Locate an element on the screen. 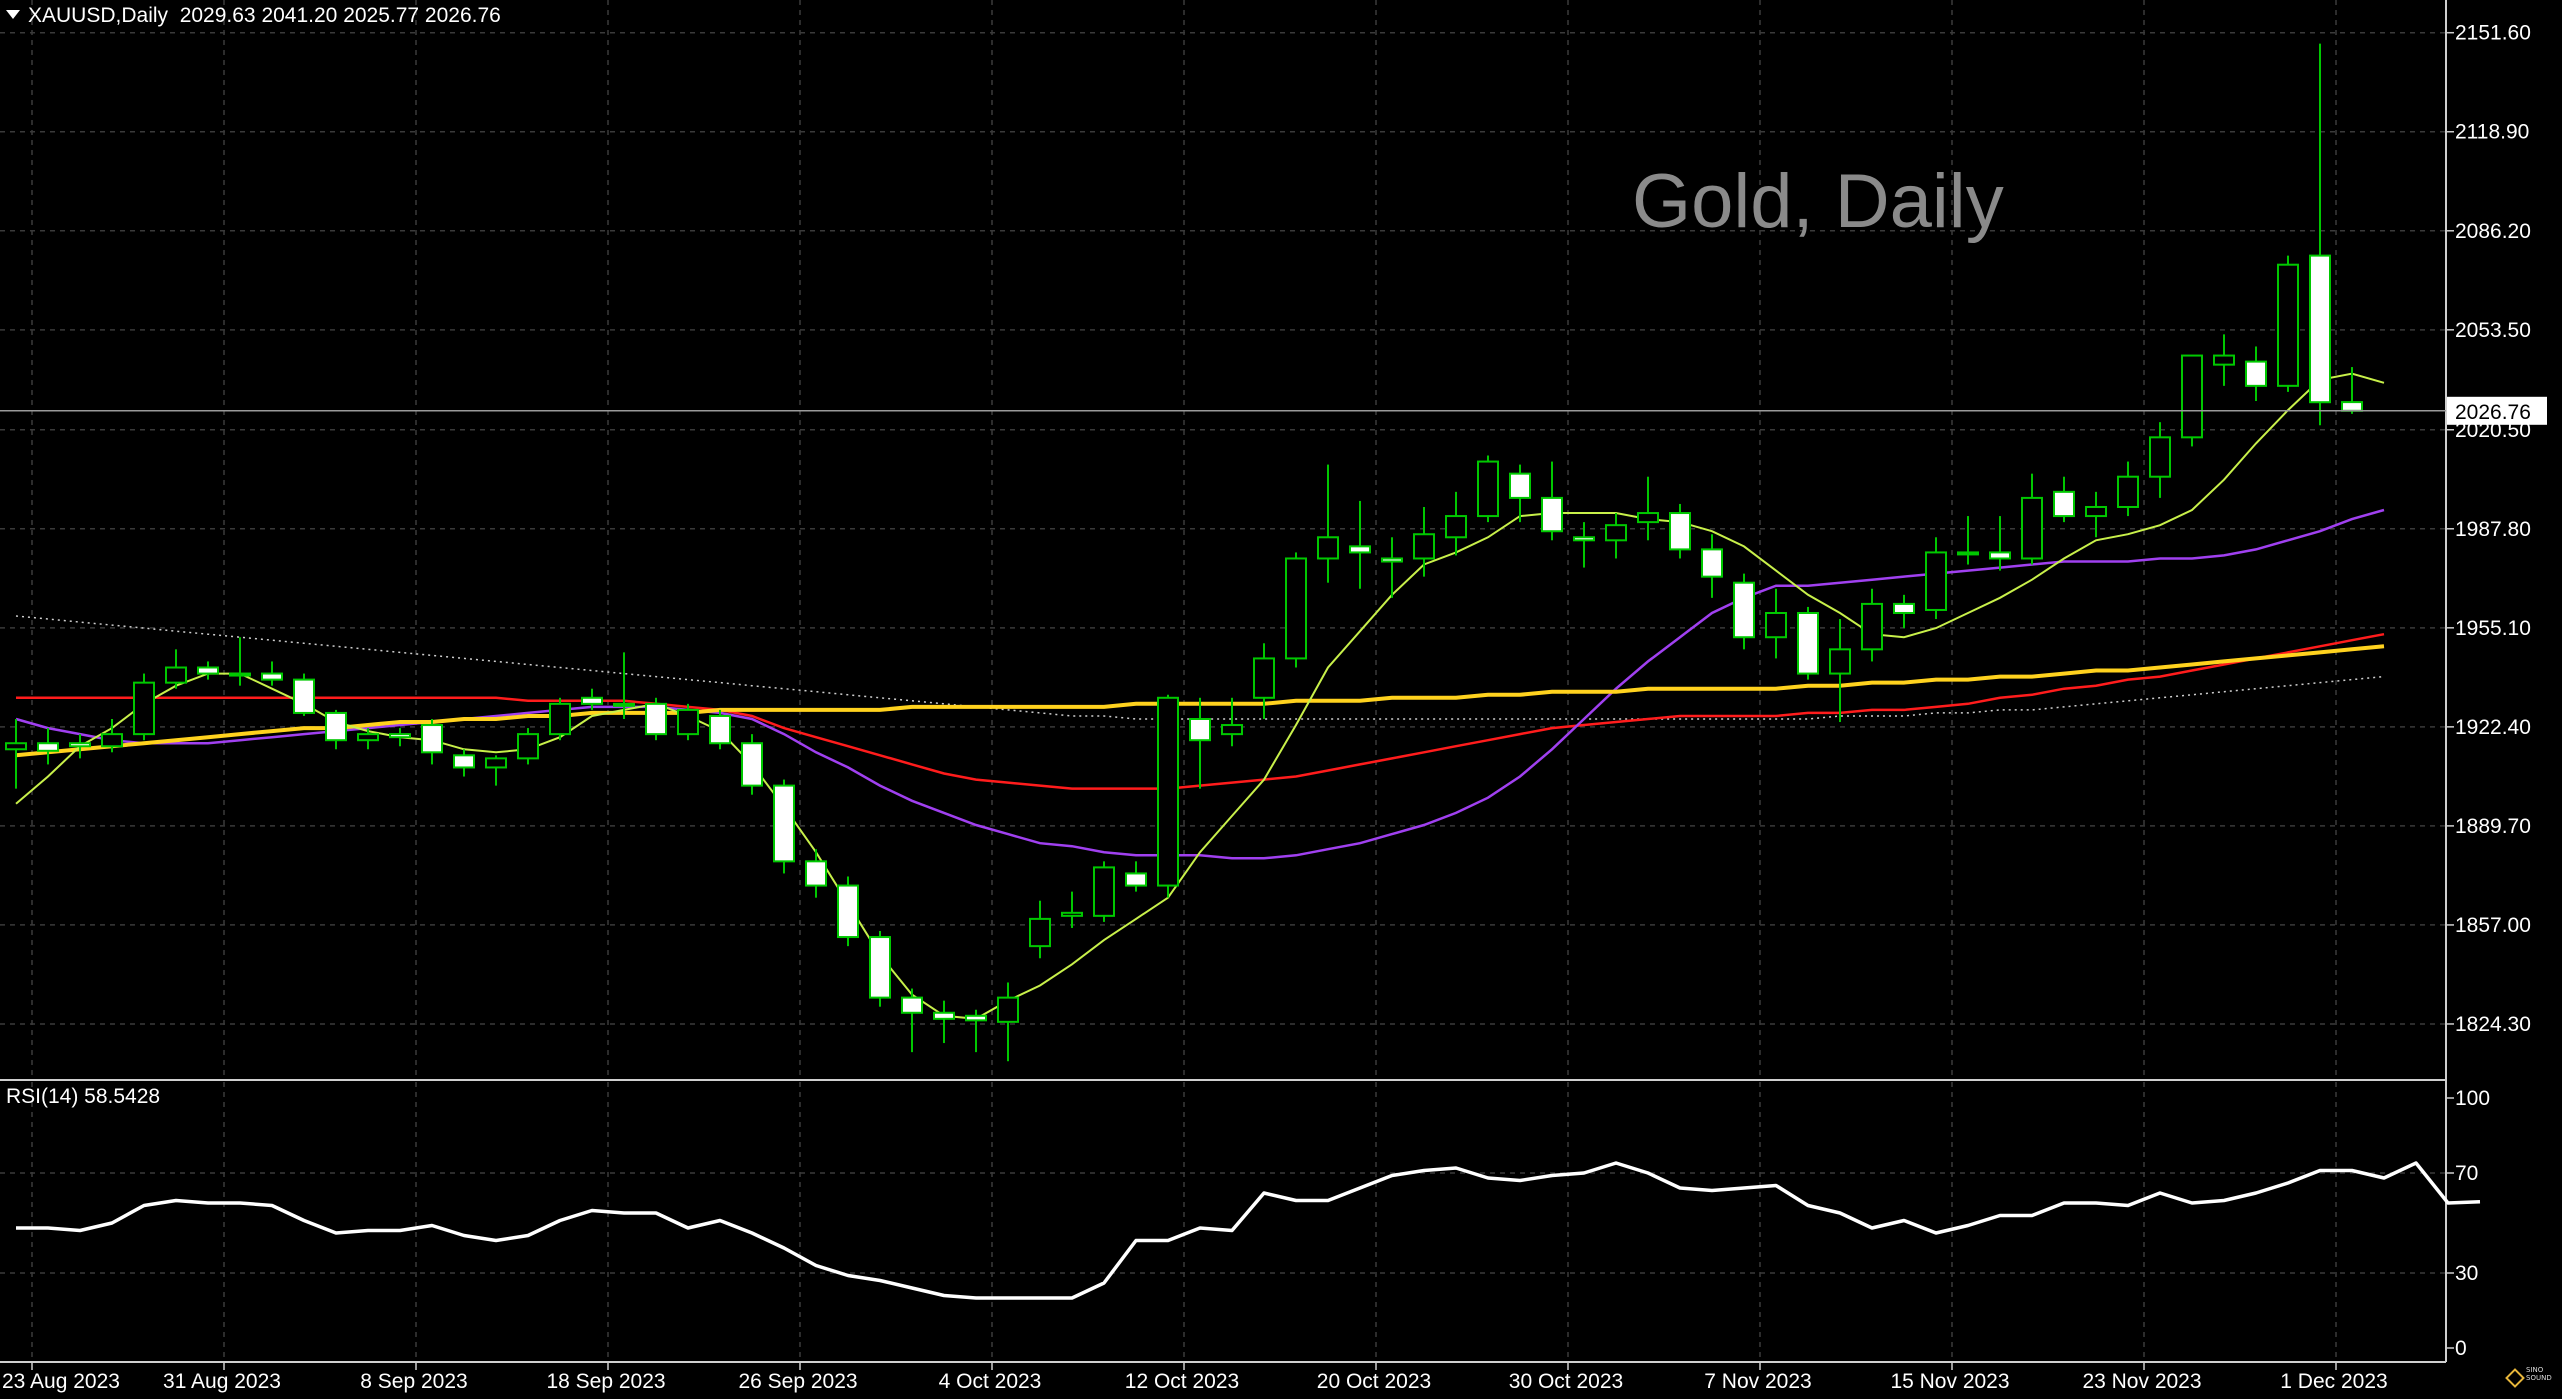 Image resolution: width=2562 pixels, height=1399 pixels. time-tick-label: 26 Sep 2023 is located at coordinates (797, 1381).